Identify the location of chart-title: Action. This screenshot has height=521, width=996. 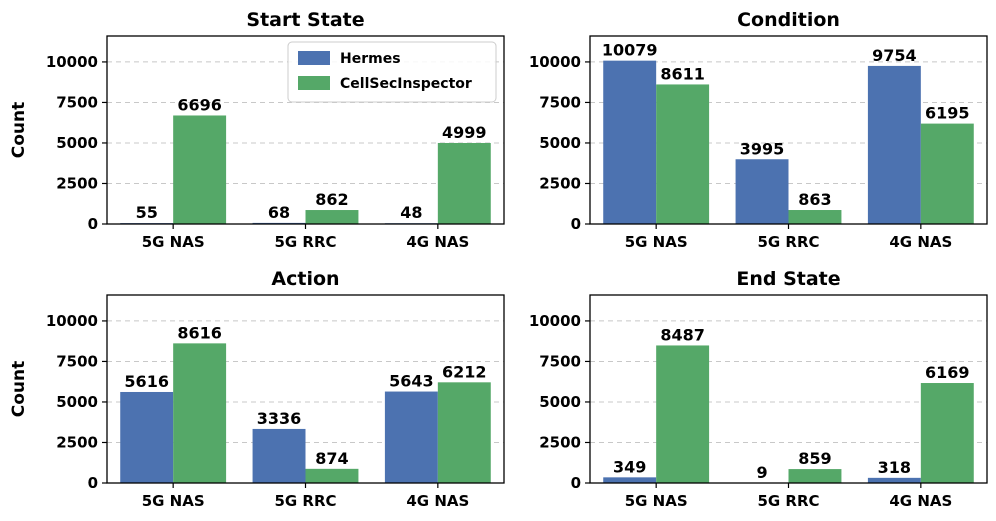
(305, 279).